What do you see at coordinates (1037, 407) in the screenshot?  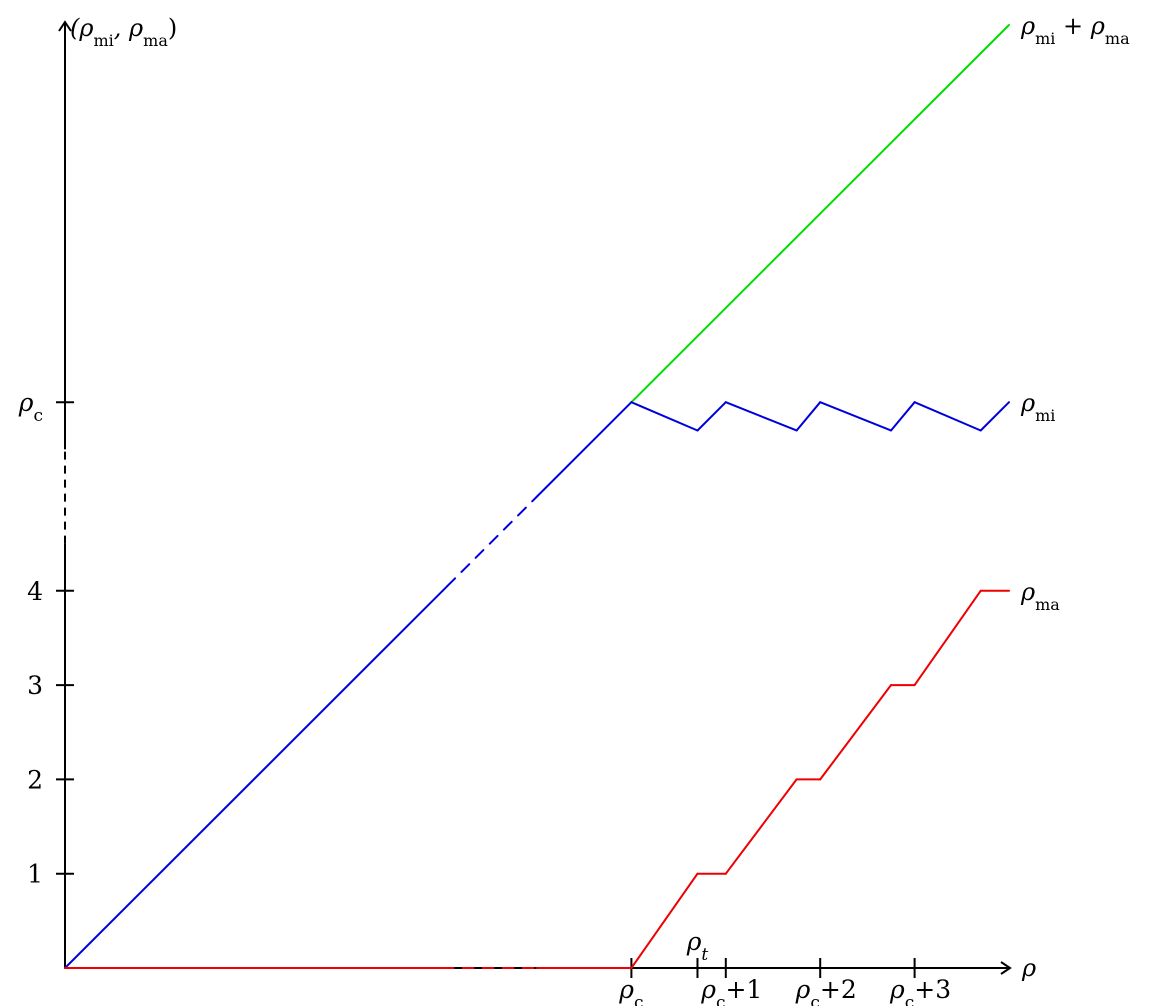 I see `series-1-label: ρmi` at bounding box center [1037, 407].